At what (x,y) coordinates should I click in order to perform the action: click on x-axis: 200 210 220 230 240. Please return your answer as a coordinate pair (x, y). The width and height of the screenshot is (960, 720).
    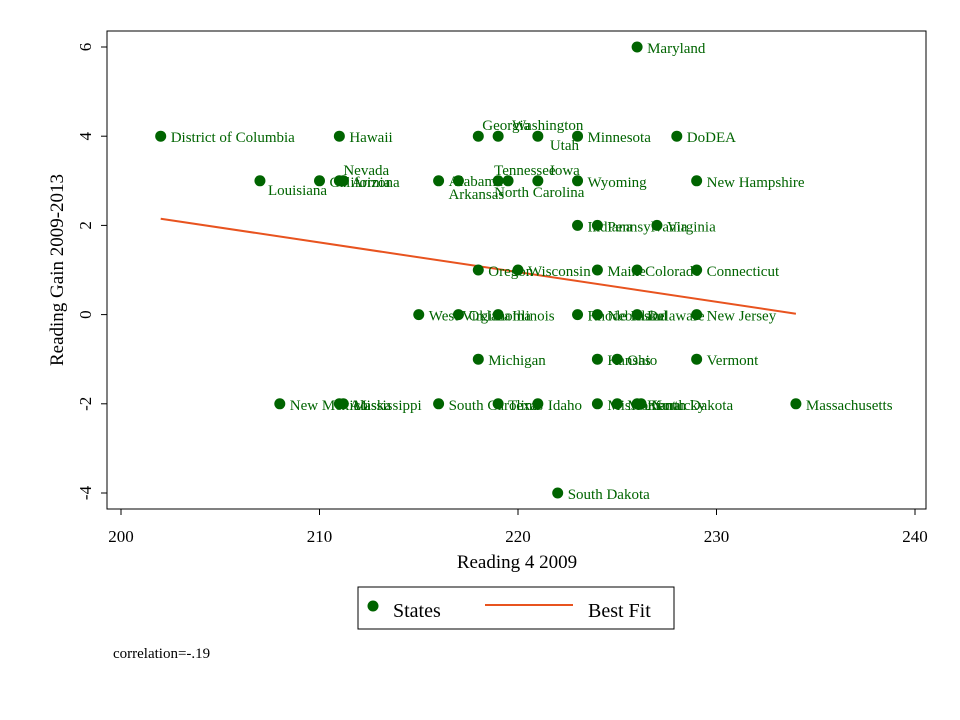
    Looking at the image, I should click on (518, 527).